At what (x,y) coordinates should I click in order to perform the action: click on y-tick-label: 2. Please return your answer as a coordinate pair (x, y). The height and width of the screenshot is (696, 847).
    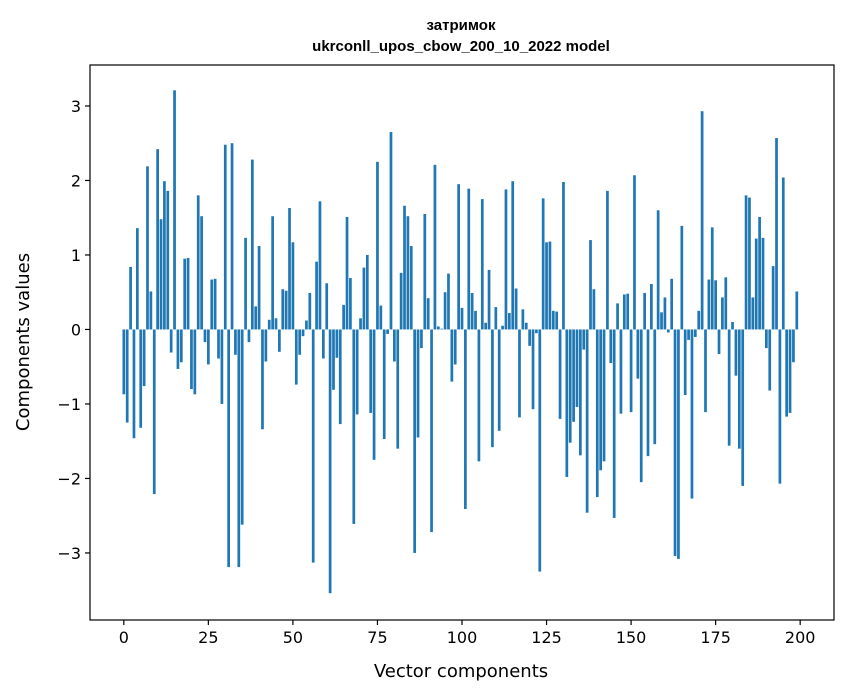
    Looking at the image, I should click on (76, 180).